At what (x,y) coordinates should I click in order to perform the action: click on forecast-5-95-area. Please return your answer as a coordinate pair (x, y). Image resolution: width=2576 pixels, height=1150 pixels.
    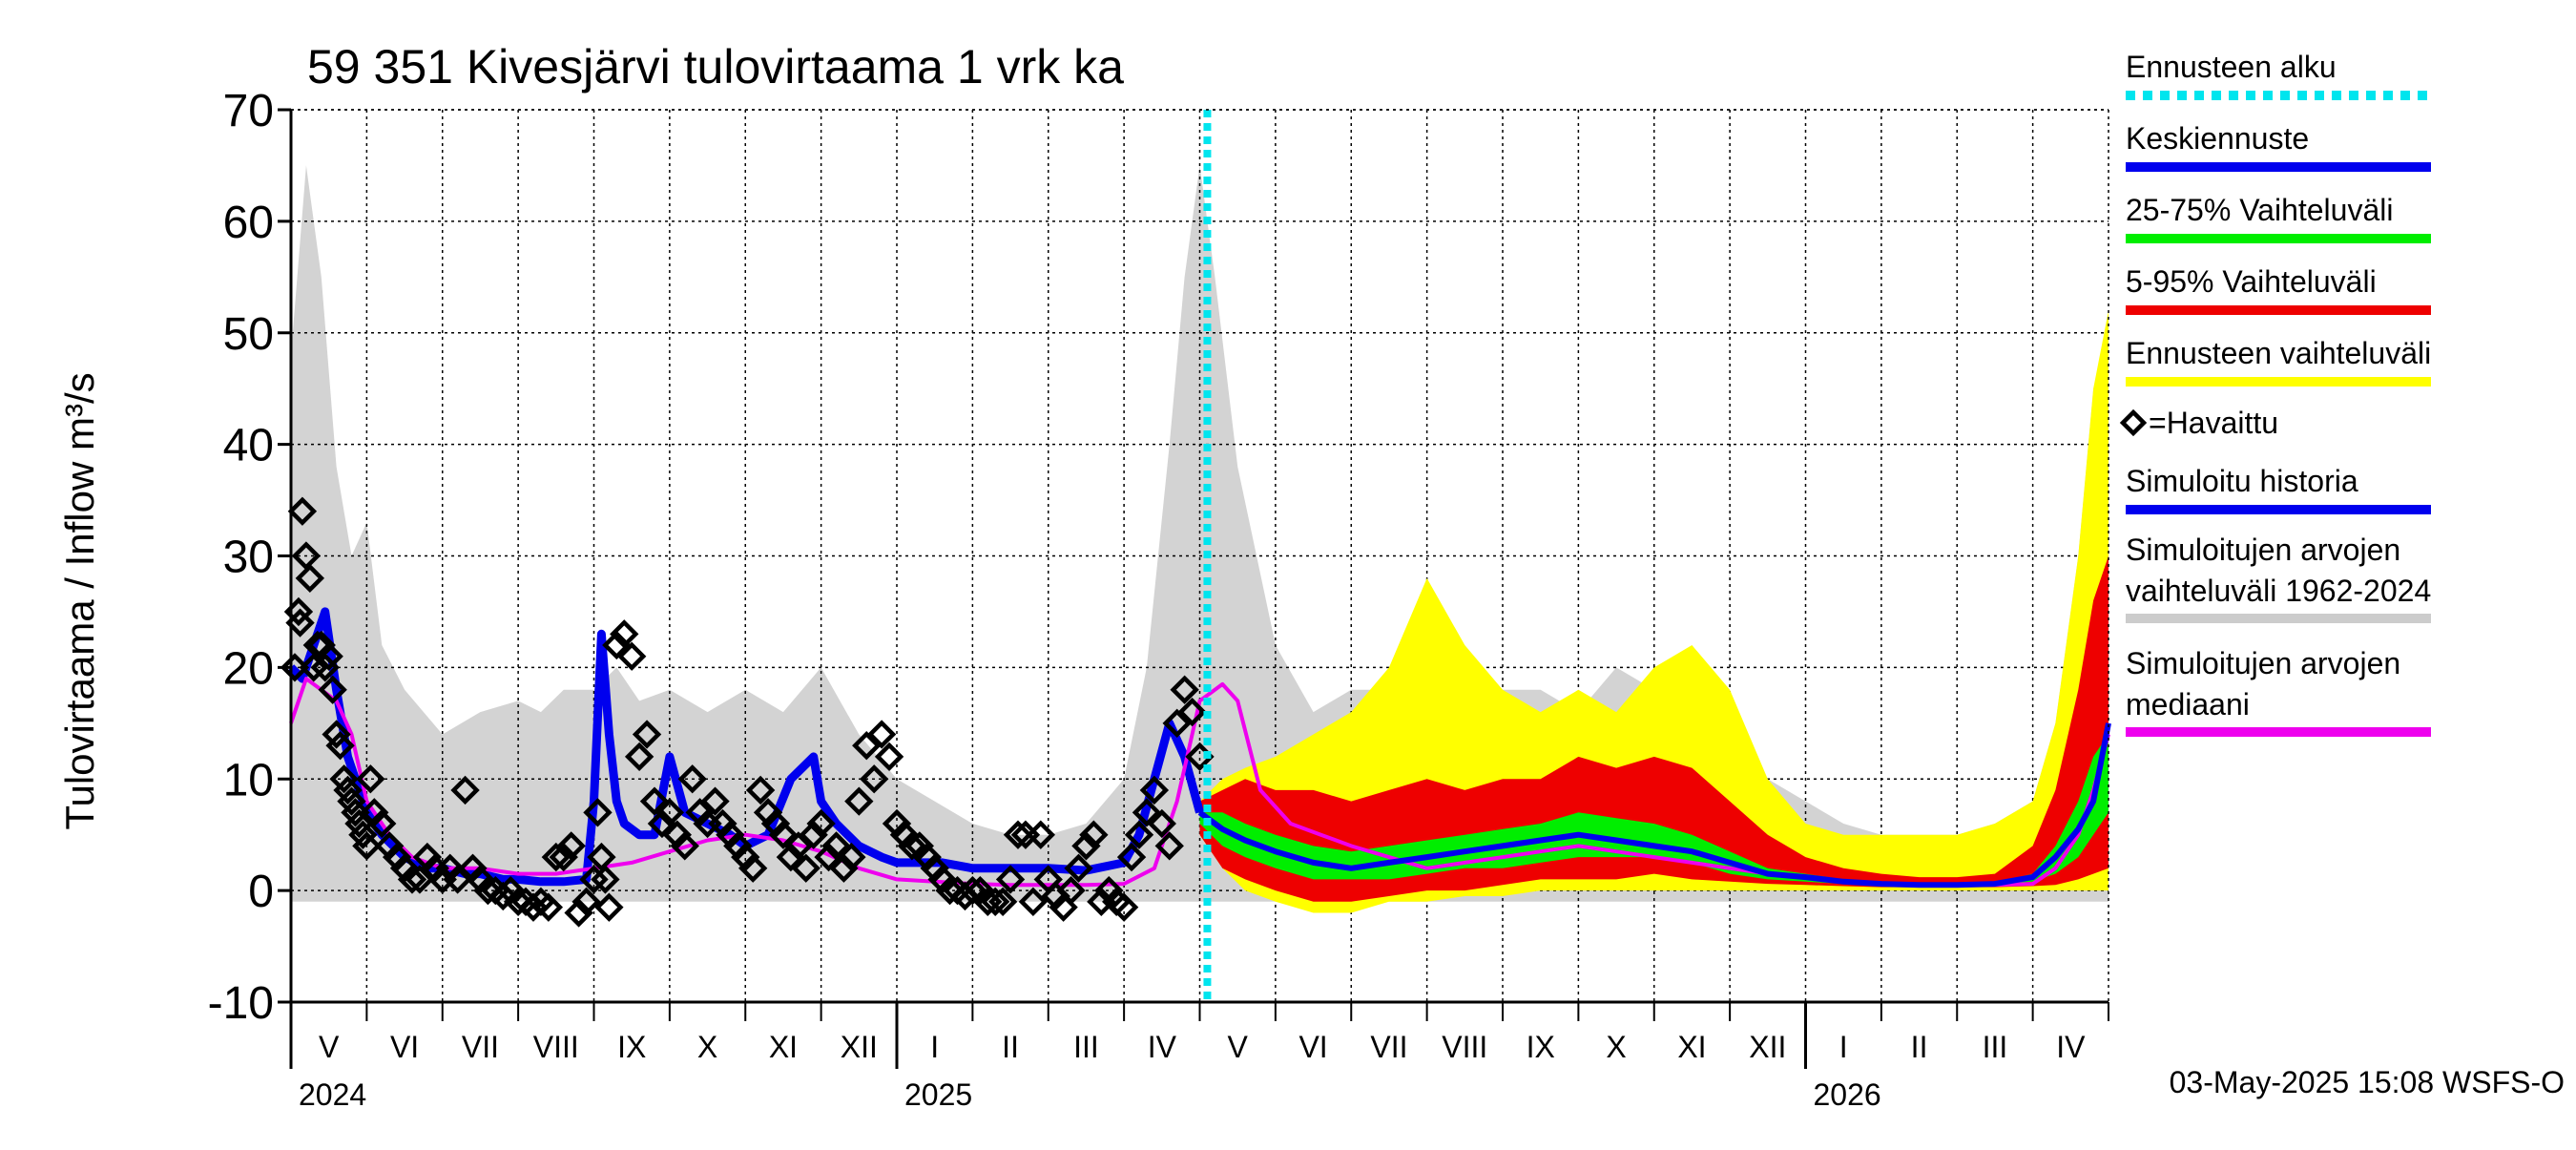
    Looking at the image, I should click on (1654, 728).